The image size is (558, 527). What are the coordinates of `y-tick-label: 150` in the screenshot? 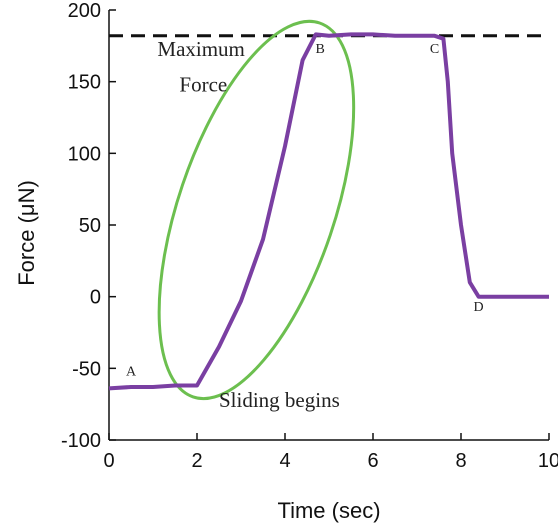 It's located at (84, 83).